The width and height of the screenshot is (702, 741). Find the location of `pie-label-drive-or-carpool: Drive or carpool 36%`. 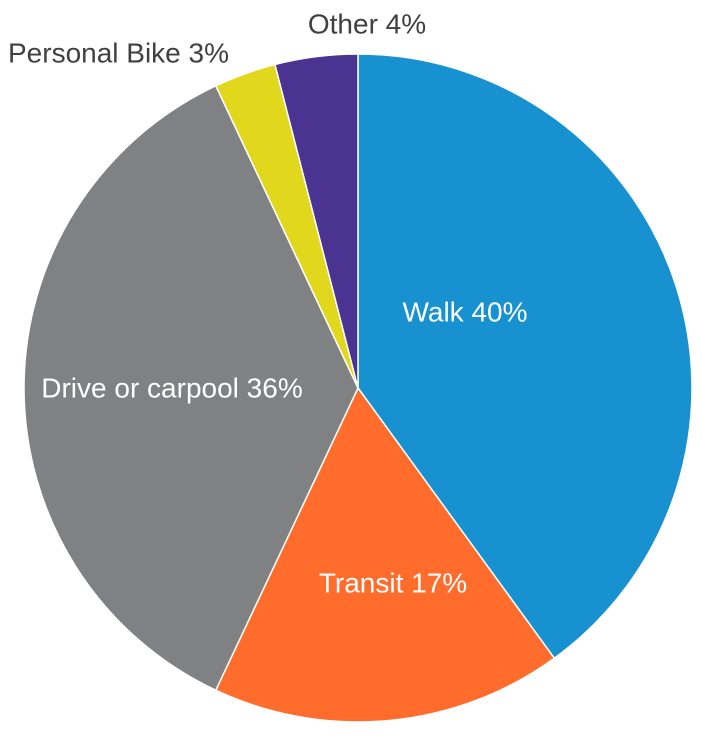

pie-label-drive-or-carpool: Drive or carpool 36% is located at coordinates (171, 387).